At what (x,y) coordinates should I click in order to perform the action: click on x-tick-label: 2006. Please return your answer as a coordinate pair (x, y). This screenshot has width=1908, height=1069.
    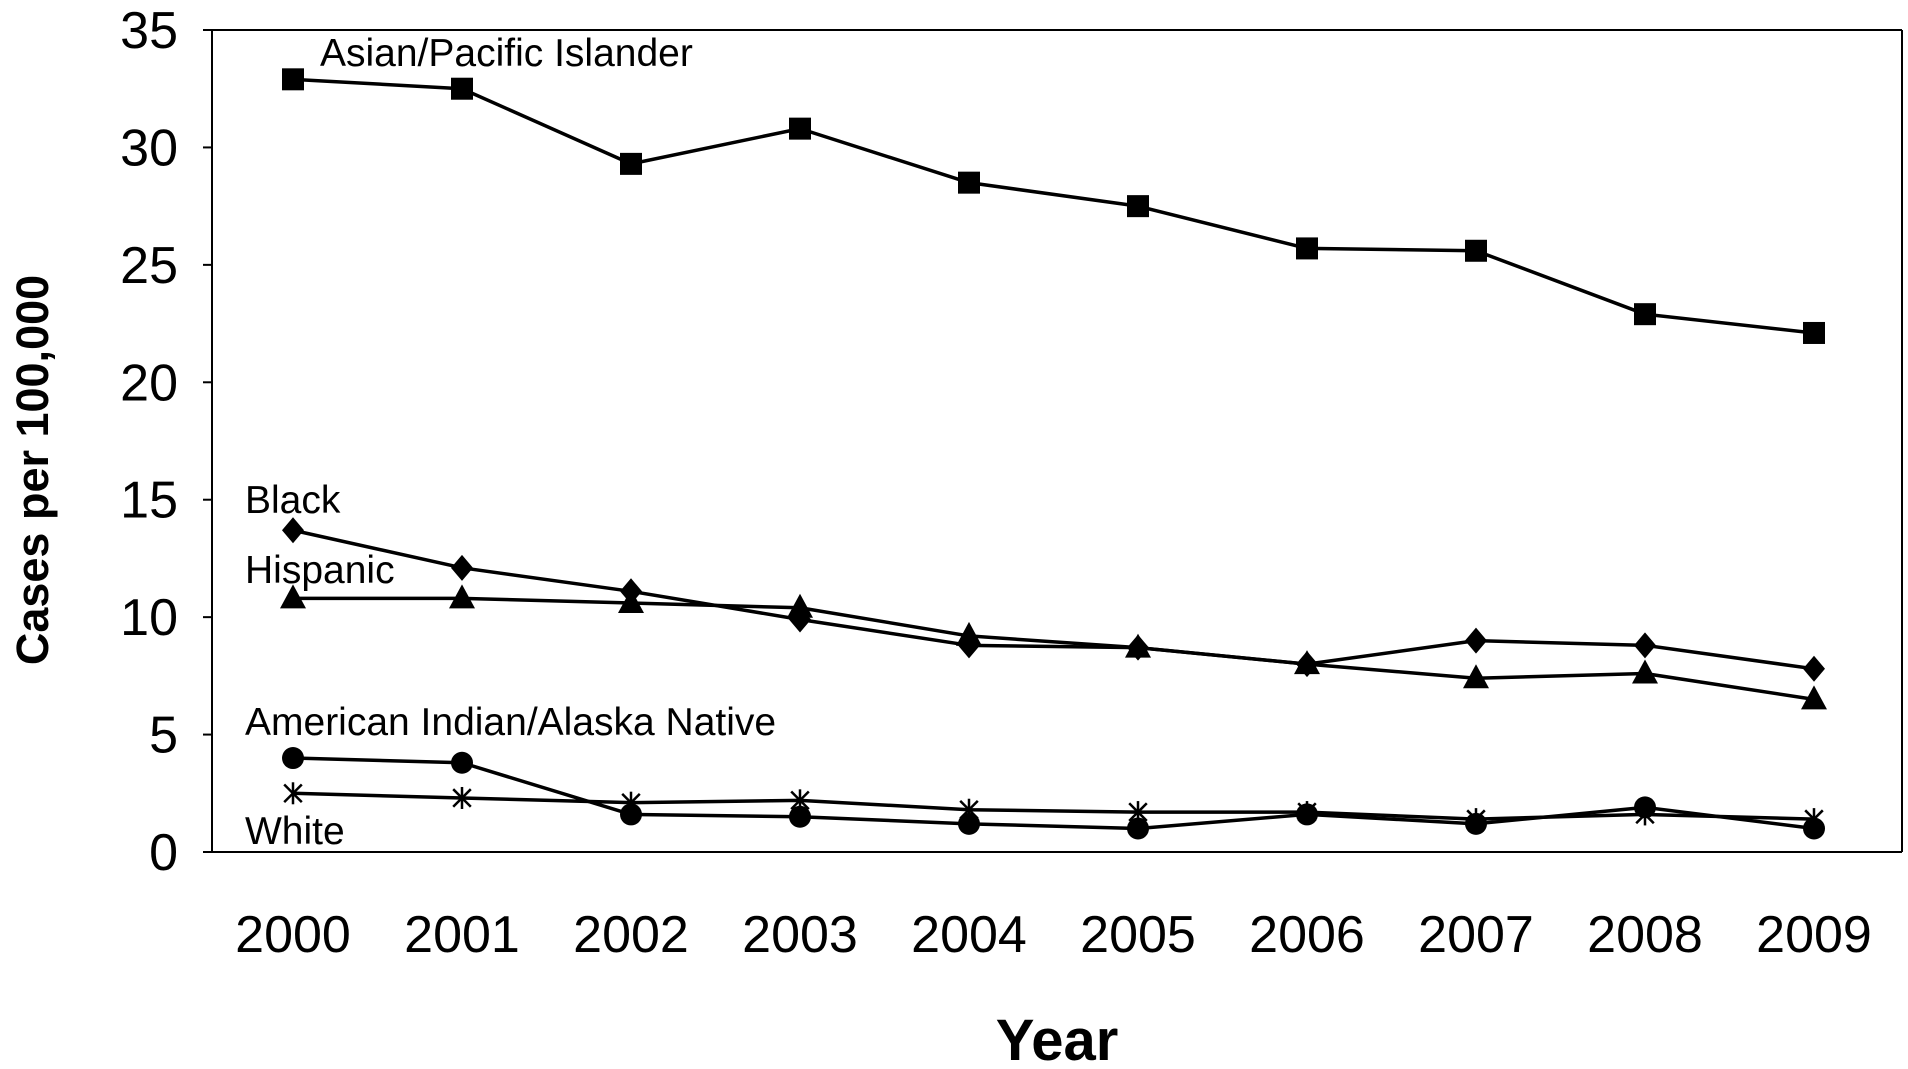
    Looking at the image, I should click on (1307, 935).